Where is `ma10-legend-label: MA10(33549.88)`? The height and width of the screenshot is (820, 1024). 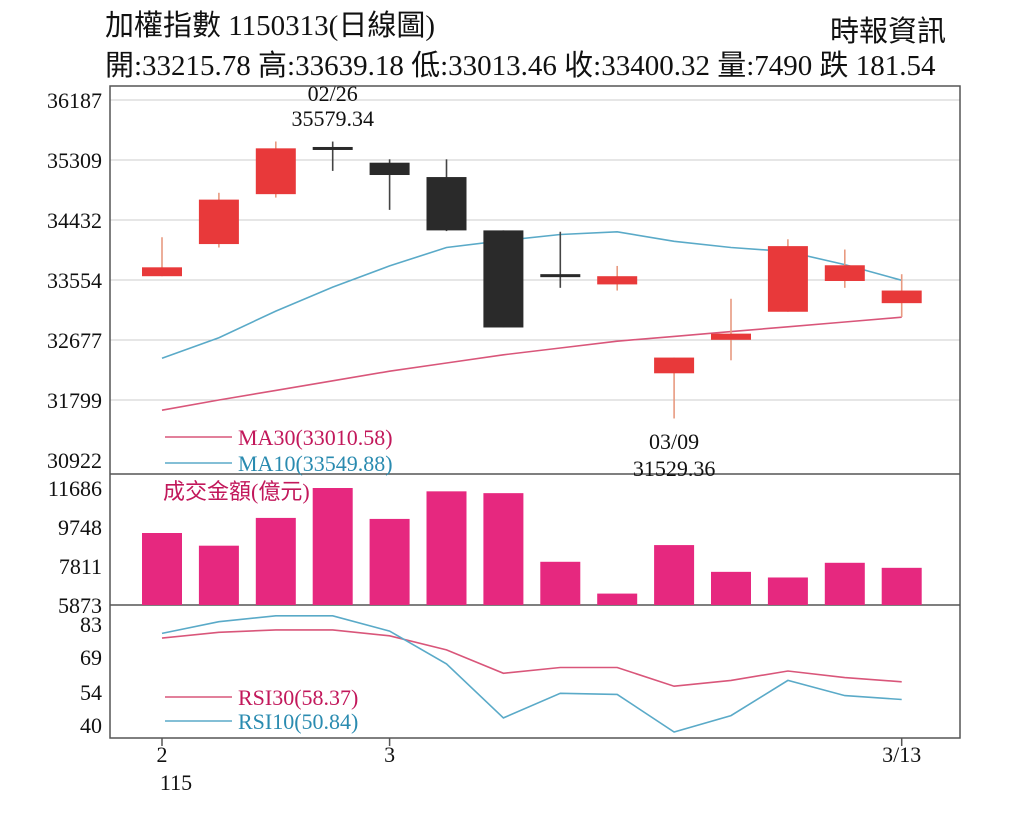 ma10-legend-label: MA10(33549.88) is located at coordinates (315, 463).